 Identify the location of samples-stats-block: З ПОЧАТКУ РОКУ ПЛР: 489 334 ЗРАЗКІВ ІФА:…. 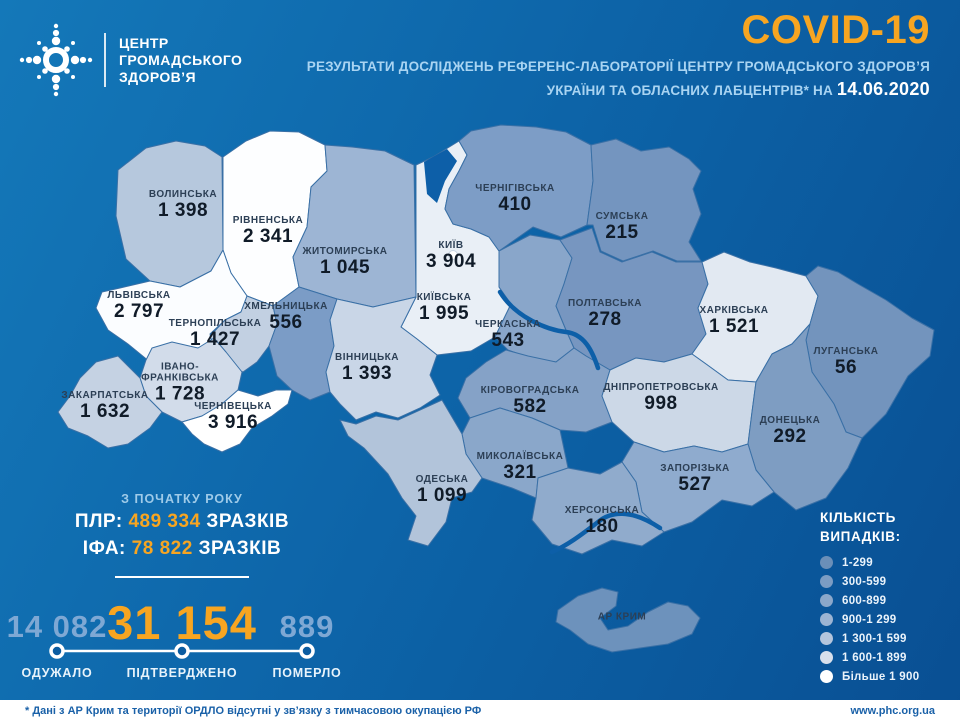
(182, 535).